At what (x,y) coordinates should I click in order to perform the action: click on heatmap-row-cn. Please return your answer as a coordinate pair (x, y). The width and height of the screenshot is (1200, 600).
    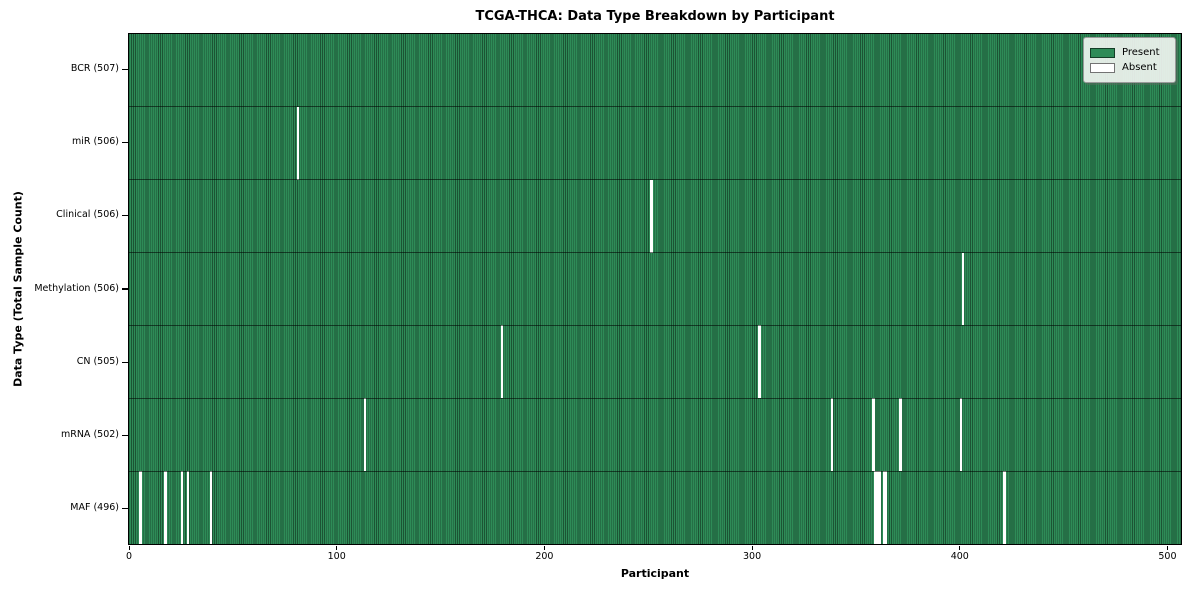
    Looking at the image, I should click on (655, 362).